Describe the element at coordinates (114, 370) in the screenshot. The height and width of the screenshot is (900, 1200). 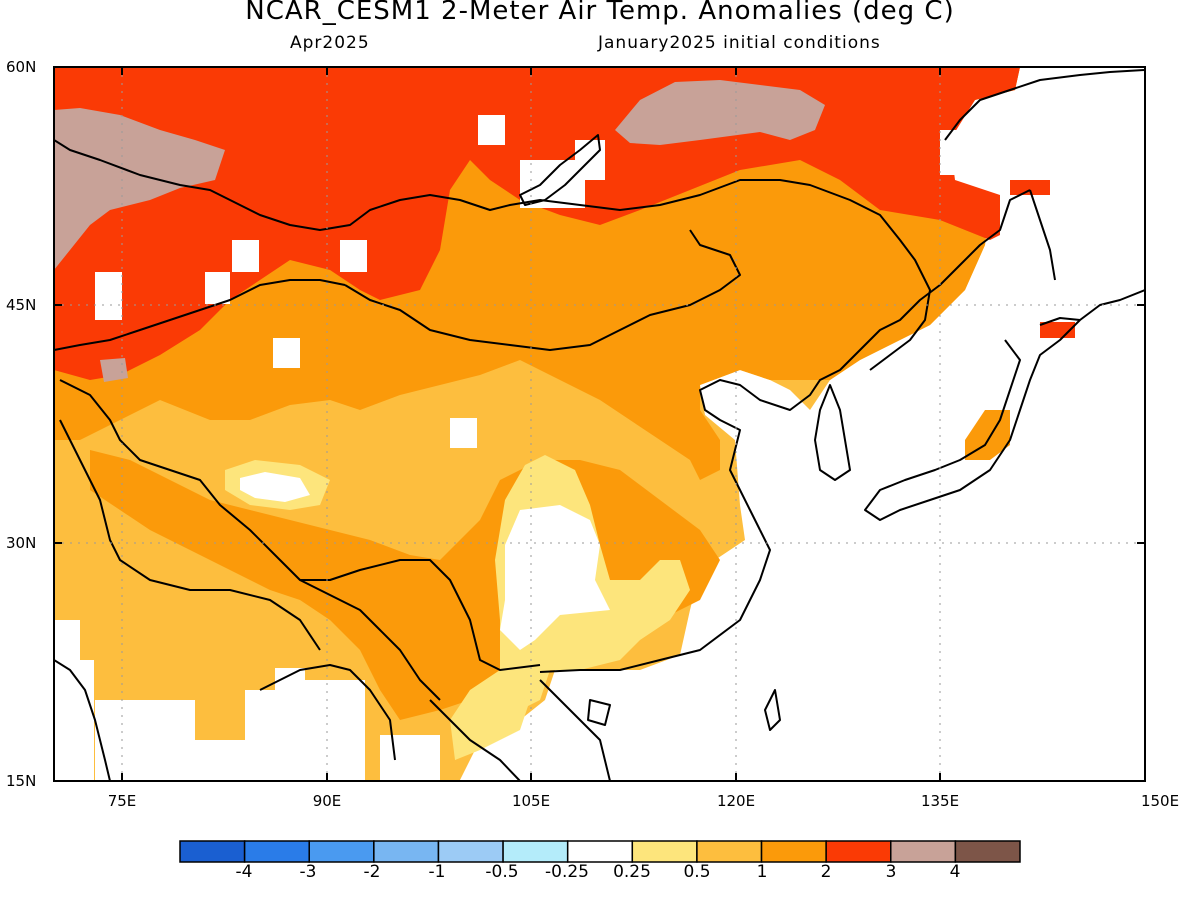
I see `anomaly-region-taupe-small` at that location.